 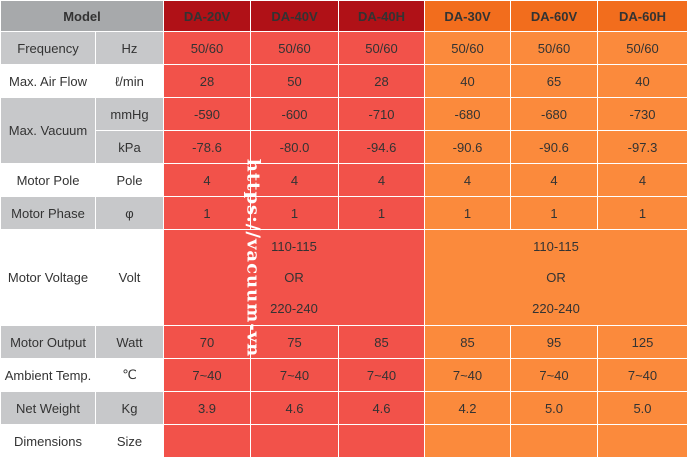 What do you see at coordinates (294, 147) in the screenshot?
I see `vacuum-kpa-da-40v: -80.0` at bounding box center [294, 147].